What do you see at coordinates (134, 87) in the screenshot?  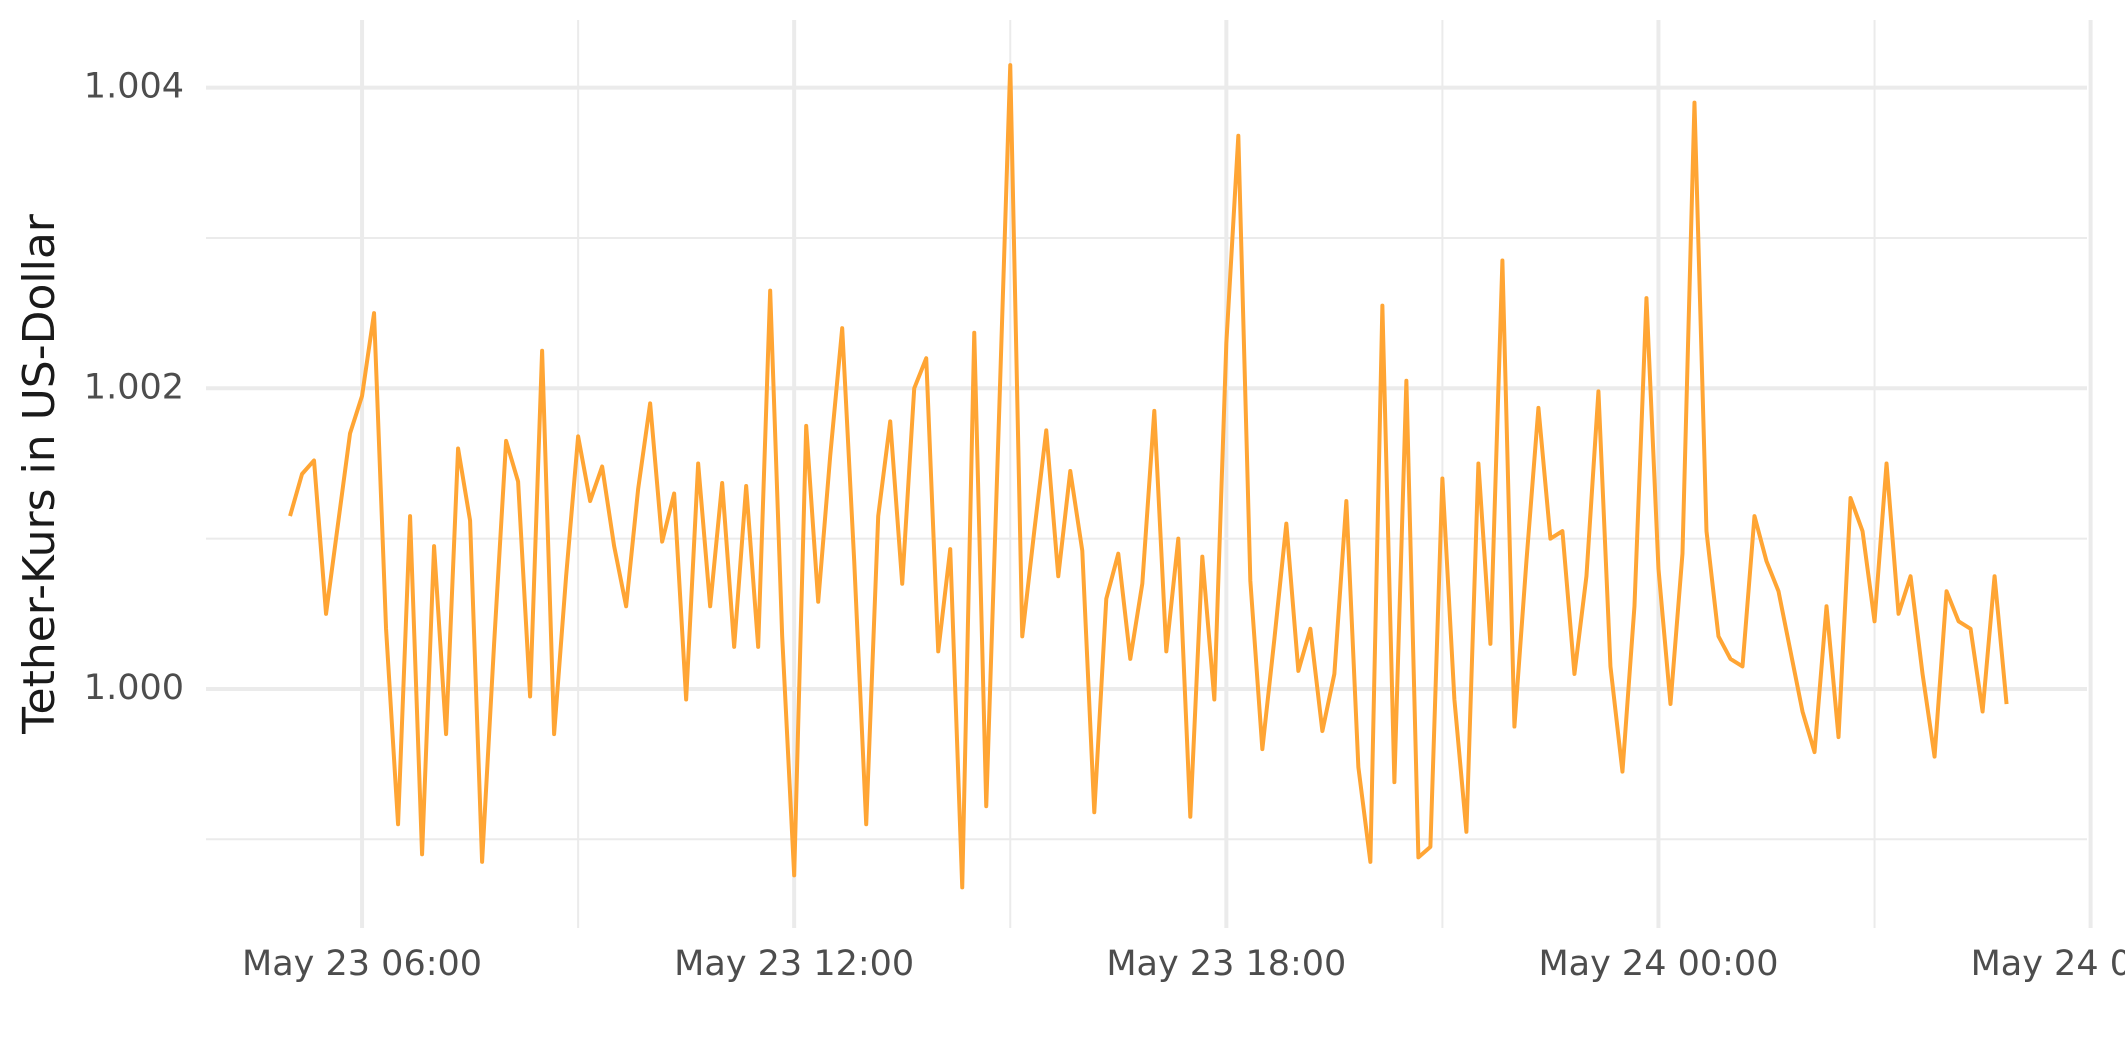 I see `y-tick-label: 1.004` at bounding box center [134, 87].